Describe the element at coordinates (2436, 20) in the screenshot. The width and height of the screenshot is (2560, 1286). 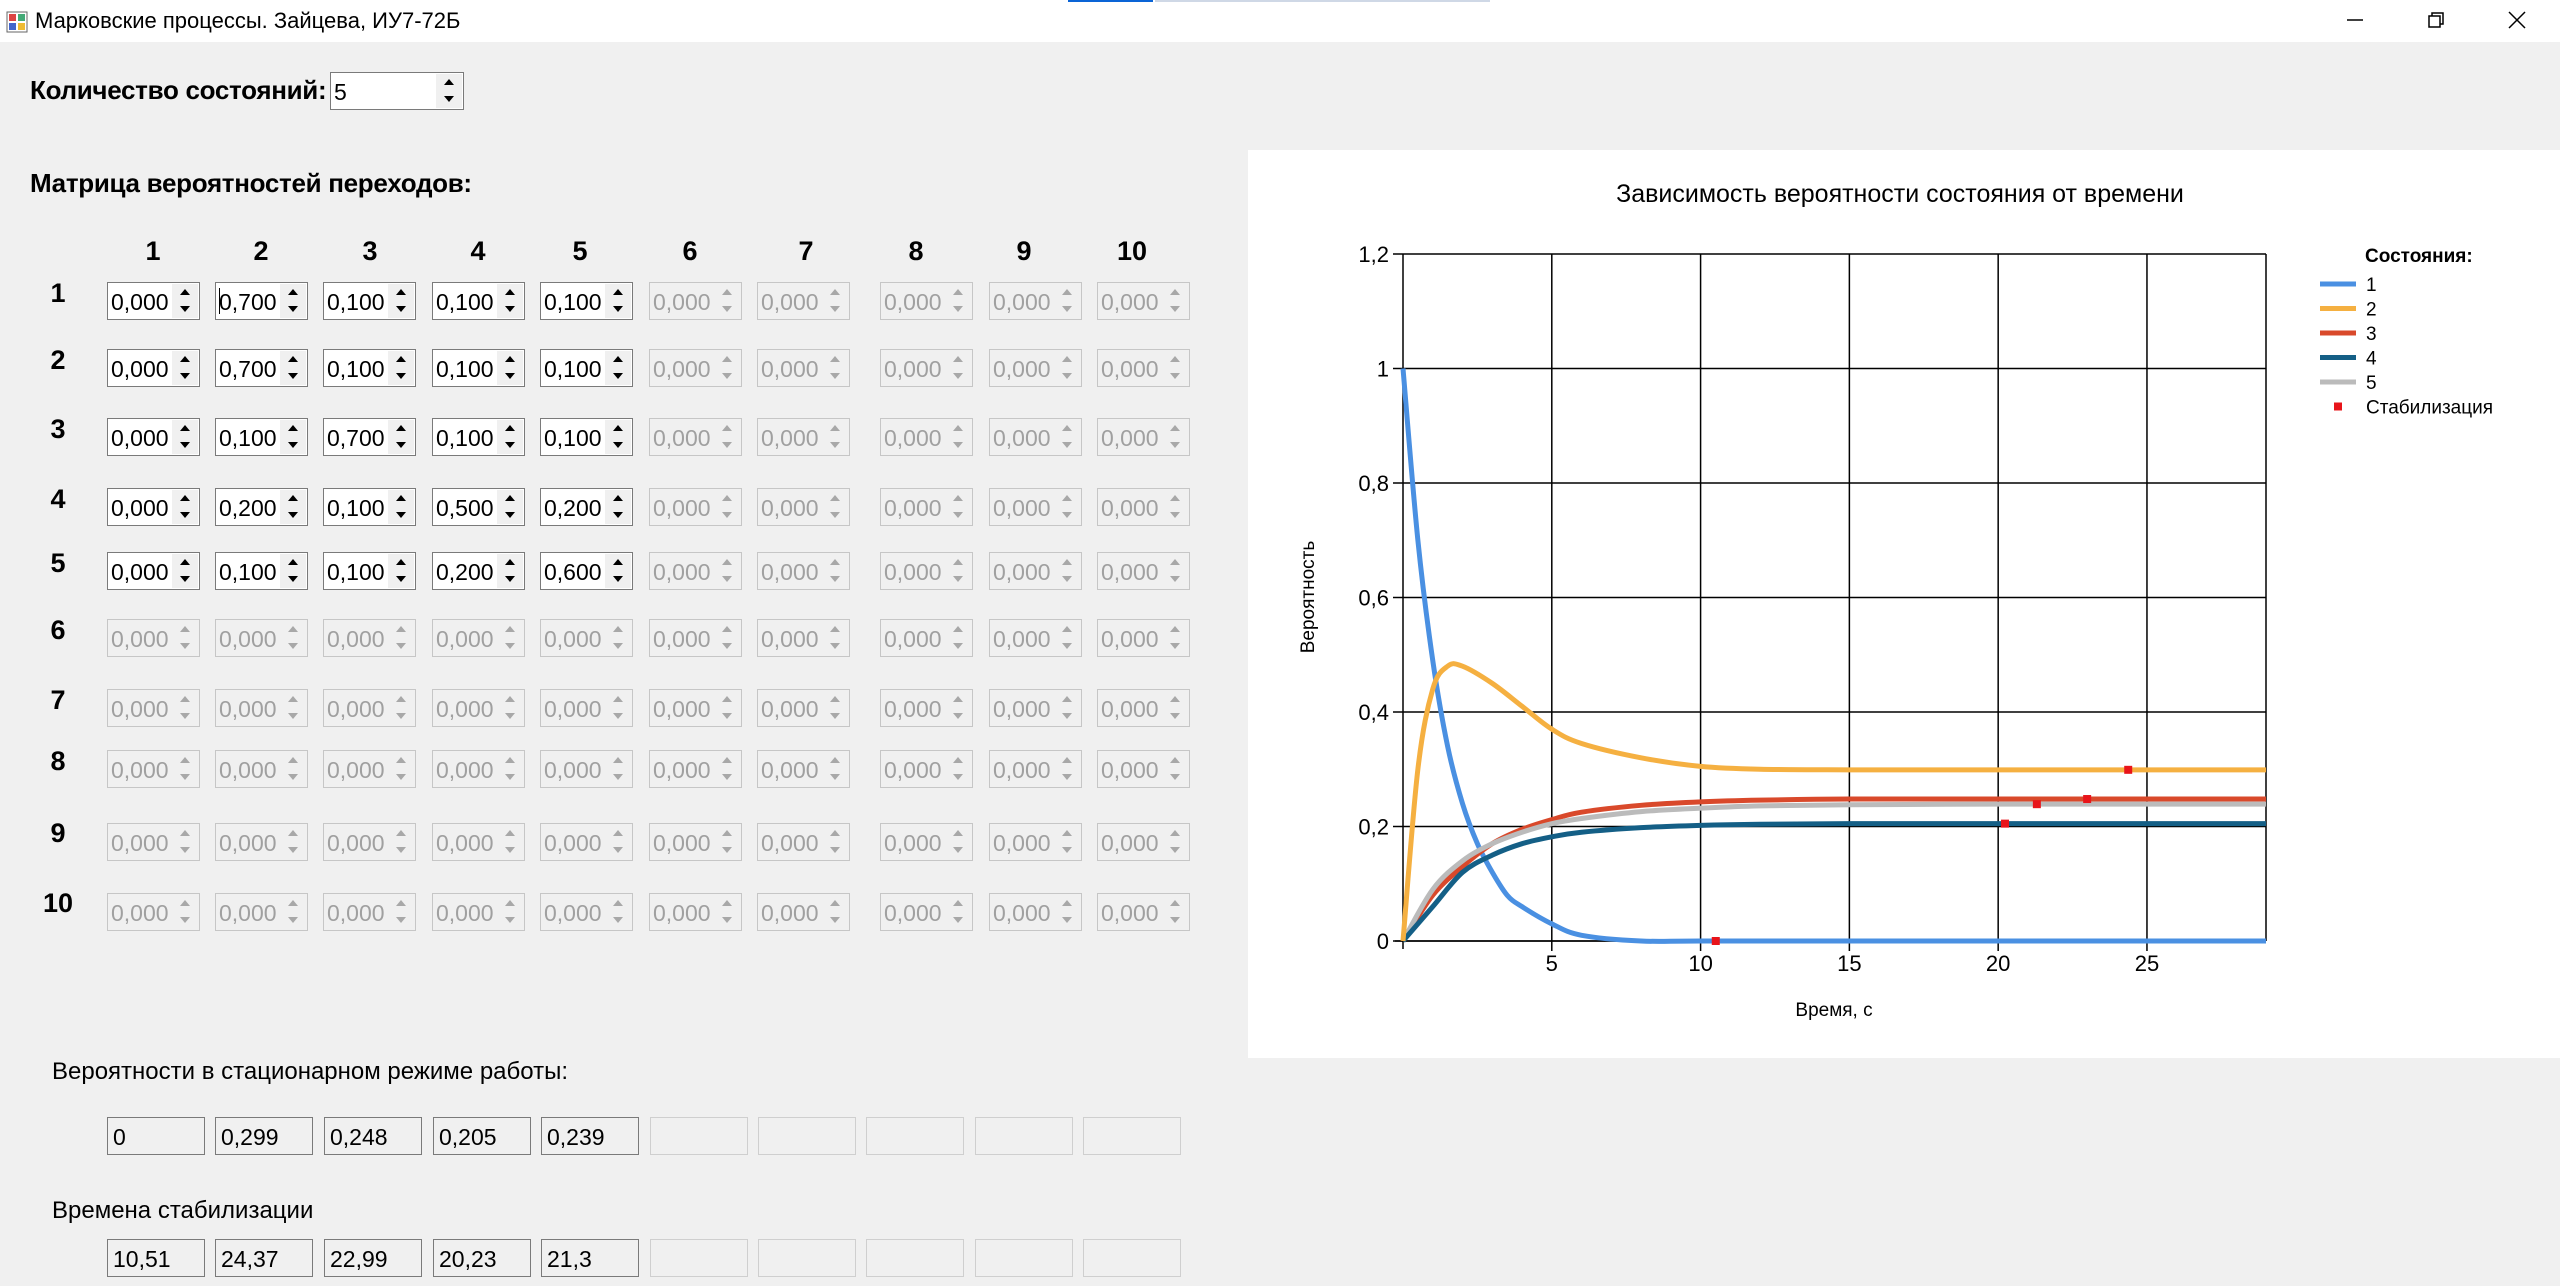
I see `restore-button` at that location.